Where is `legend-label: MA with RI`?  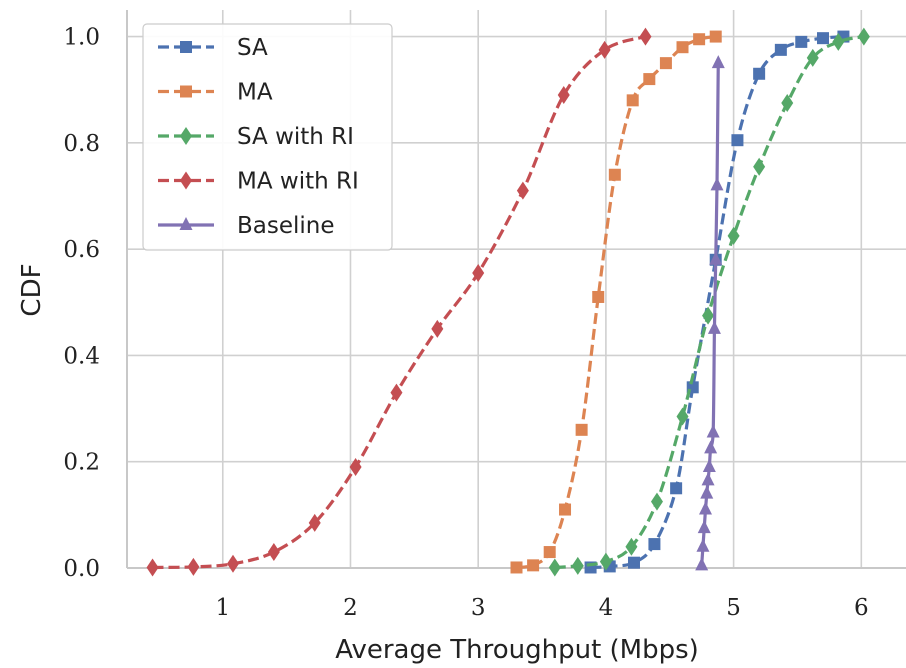 legend-label: MA with RI is located at coordinates (298, 182).